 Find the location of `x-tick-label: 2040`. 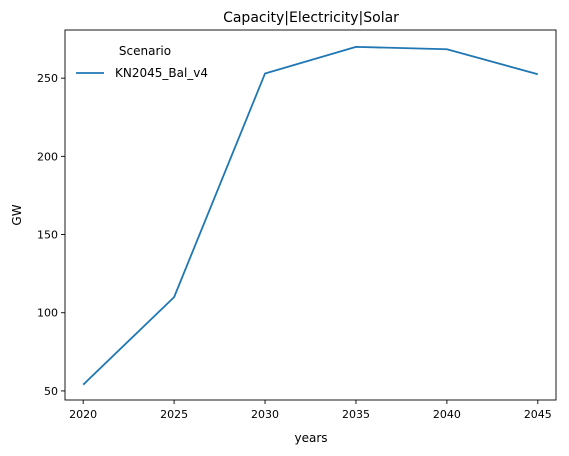

x-tick-label: 2040 is located at coordinates (447, 414).